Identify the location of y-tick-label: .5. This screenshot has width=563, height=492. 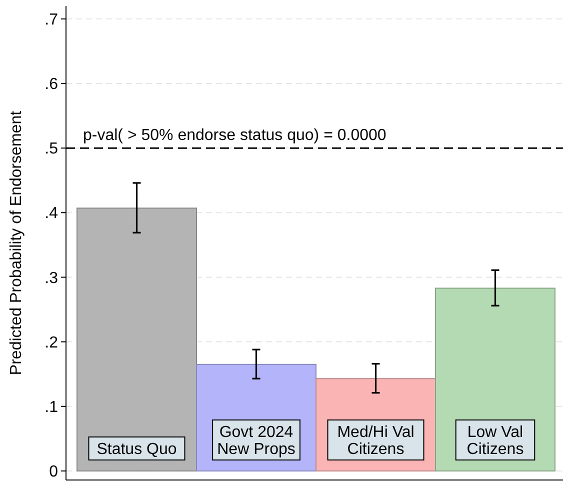
(51, 149).